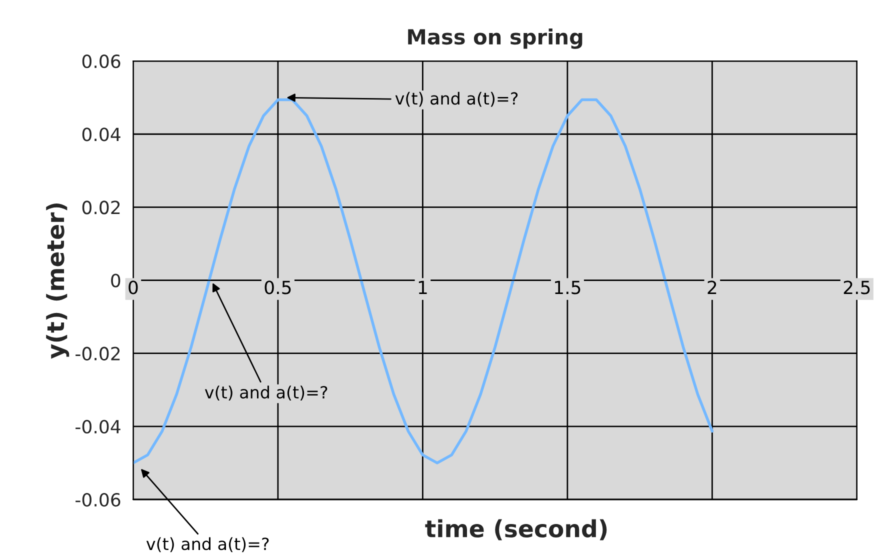 The width and height of the screenshot is (888, 555). Describe the element at coordinates (58, 281) in the screenshot. I see `y-axis-title: y(t) (meter)` at that location.